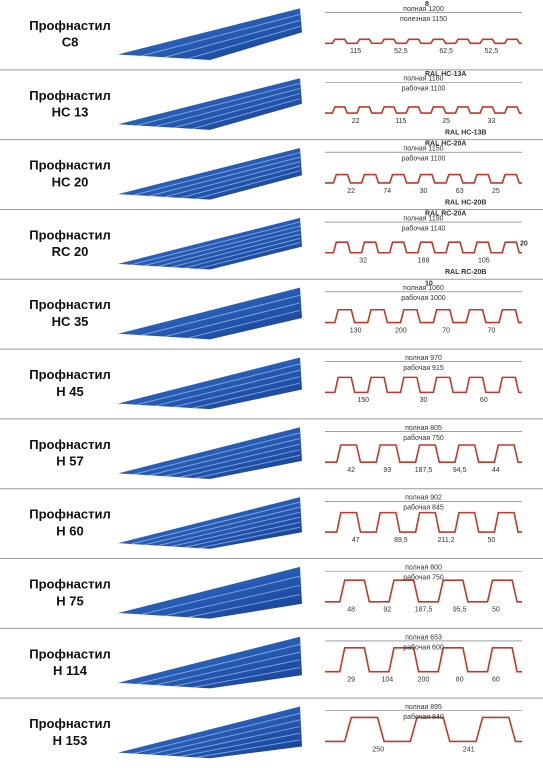 The height and width of the screenshot is (768, 543). Describe the element at coordinates (363, 400) in the screenshot. I see `profile-dimension: 150` at that location.